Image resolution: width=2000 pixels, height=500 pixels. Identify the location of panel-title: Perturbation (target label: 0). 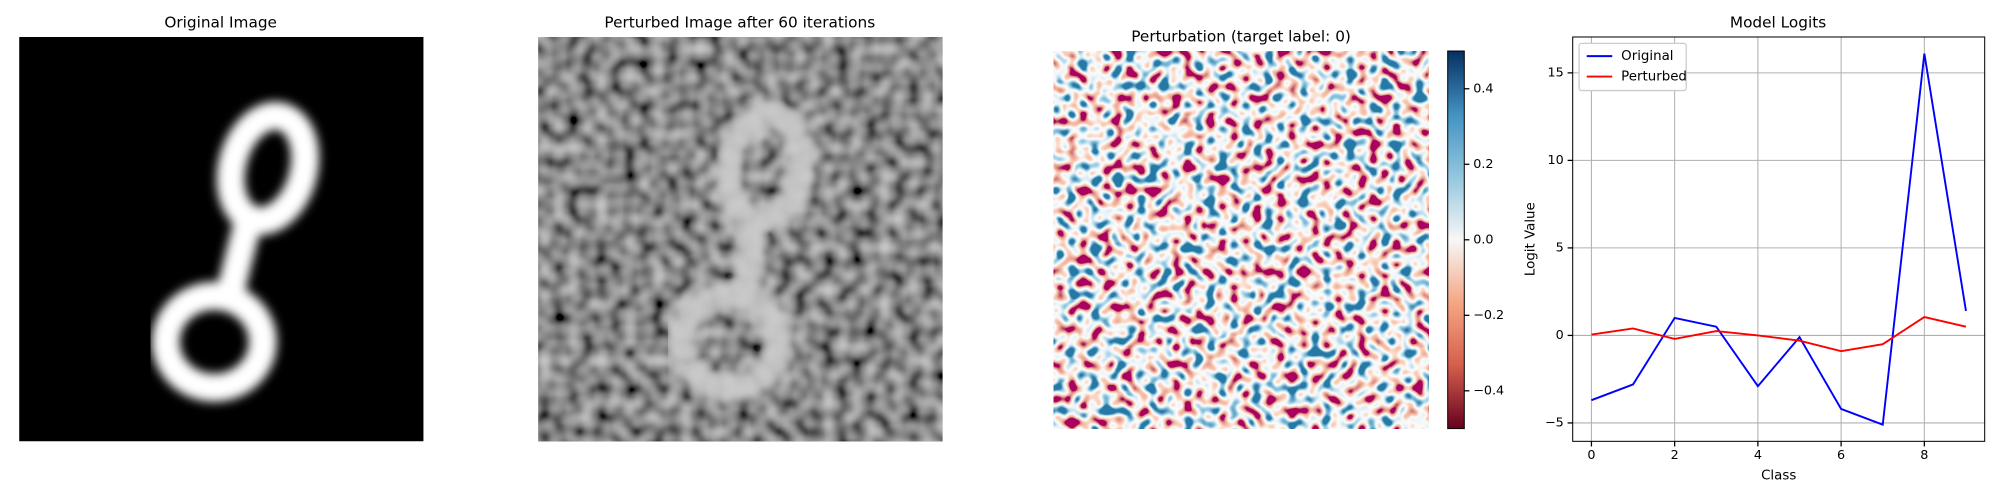
(1241, 36).